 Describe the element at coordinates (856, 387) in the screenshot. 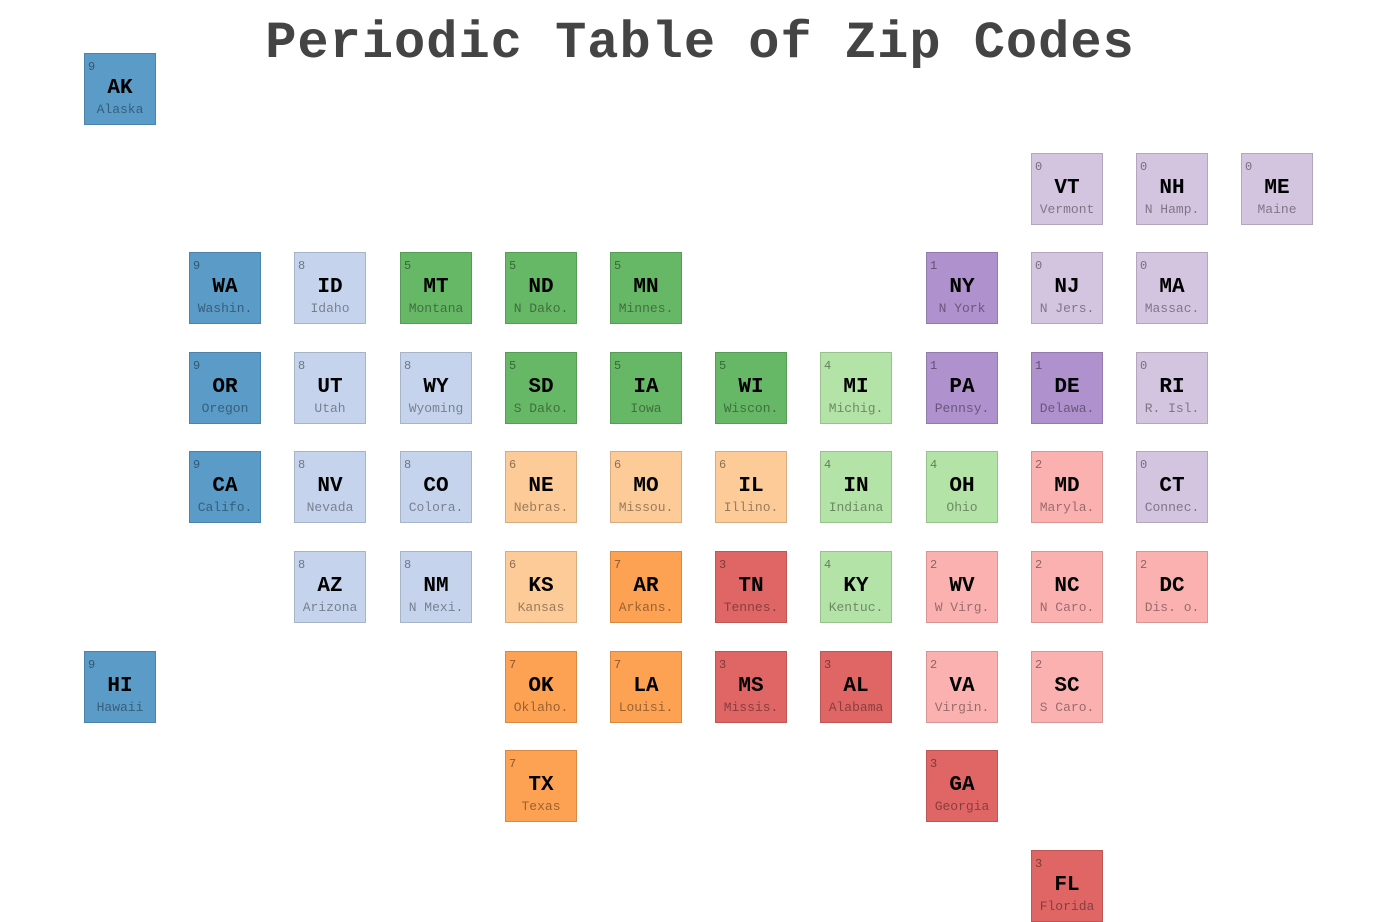

I see `state-abbreviation: MI` at that location.